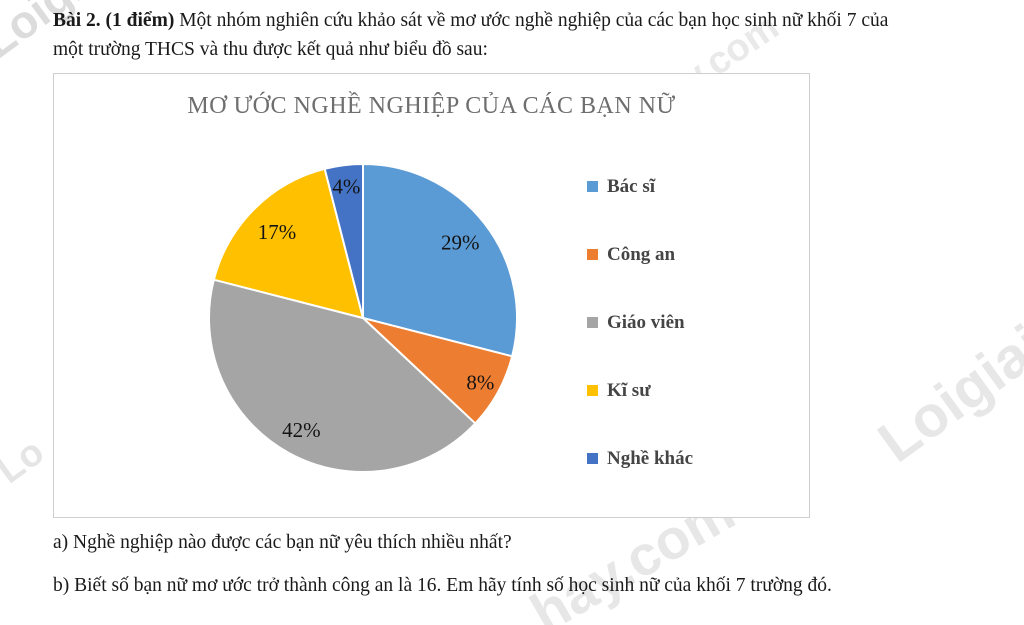 The height and width of the screenshot is (625, 1024). What do you see at coordinates (26, 461) in the screenshot?
I see `watermark-bottom-left: Lo` at bounding box center [26, 461].